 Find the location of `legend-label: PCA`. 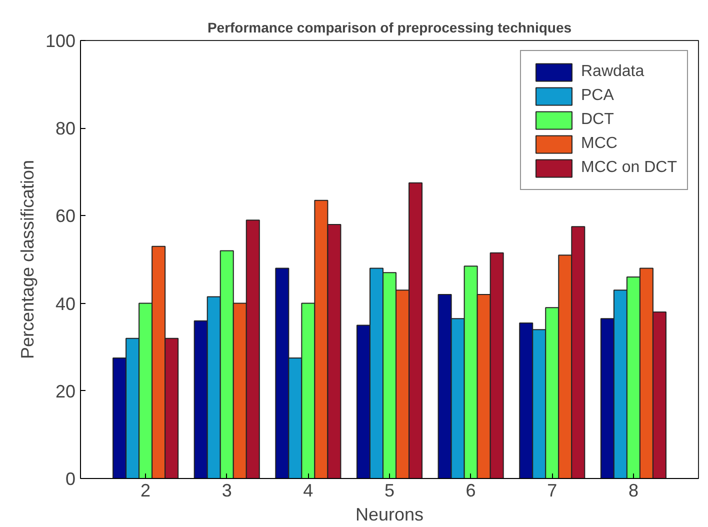

legend-label: PCA is located at coordinates (597, 96).